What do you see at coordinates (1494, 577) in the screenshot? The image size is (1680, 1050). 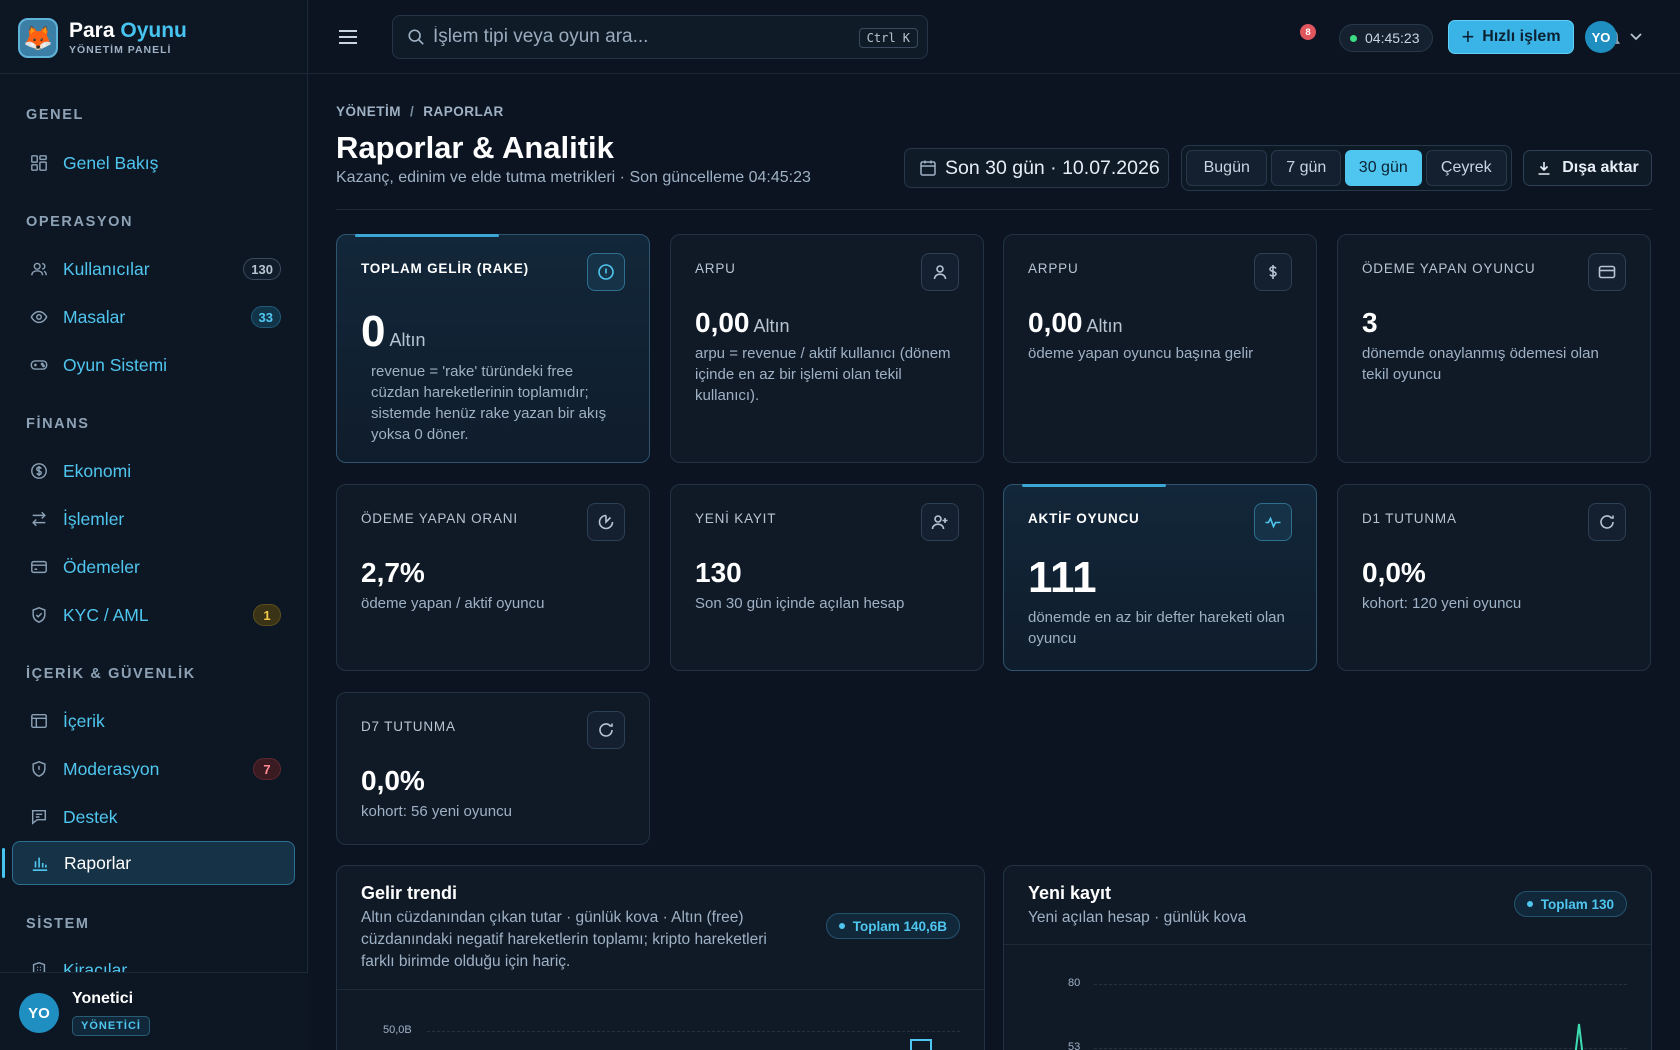 I see `stat-card-d1-retention: D1 TUTUNMA 0,0% kohort: 120 yeni oyuncu` at bounding box center [1494, 577].